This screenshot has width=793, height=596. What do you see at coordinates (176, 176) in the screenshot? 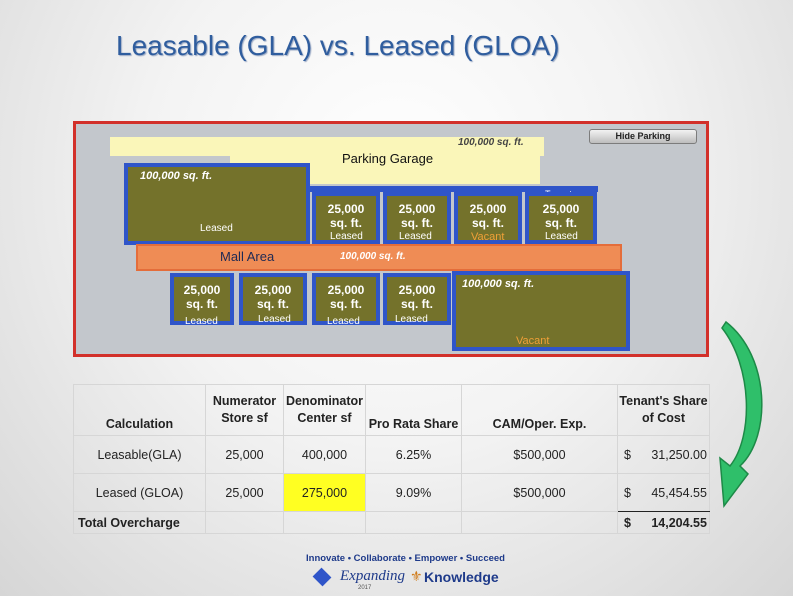
I see `anchor-top-area: 100,000 sq. ft.` at bounding box center [176, 176].